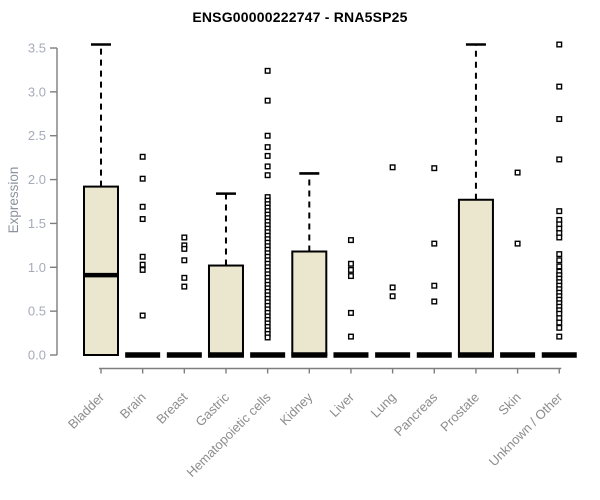 The height and width of the screenshot is (500, 600). I want to click on x-category-label: Kidney, so click(296, 408).